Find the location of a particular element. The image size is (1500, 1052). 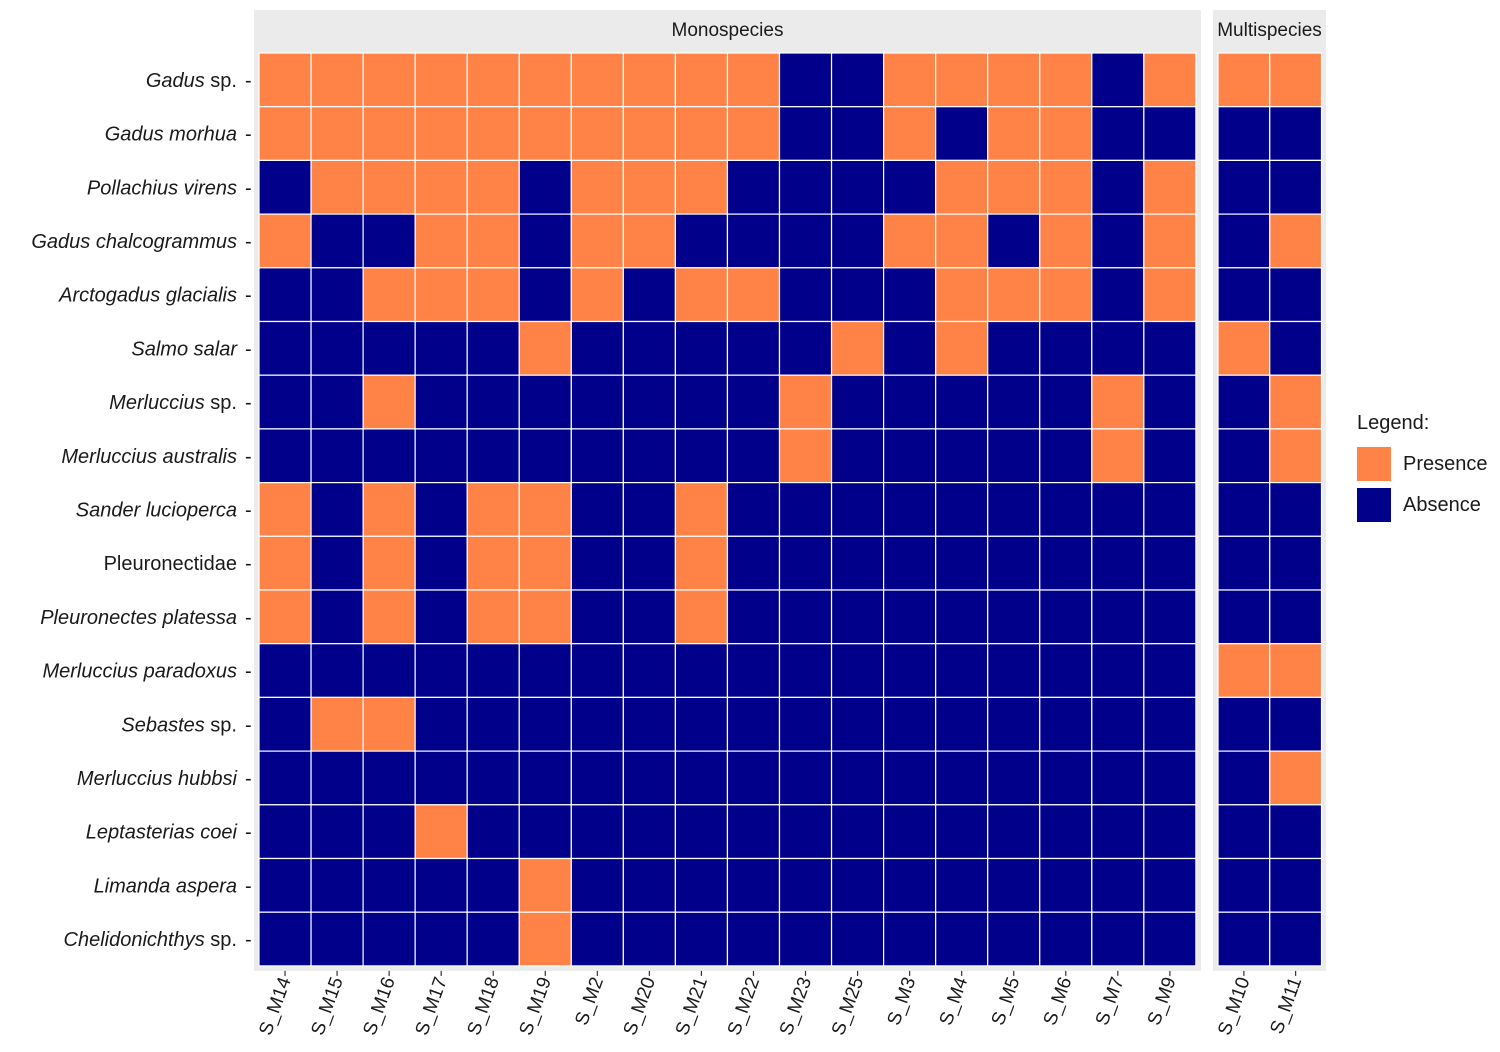

cell-monospecies-leptasterias-coei-s-m2 is located at coordinates (597, 832).